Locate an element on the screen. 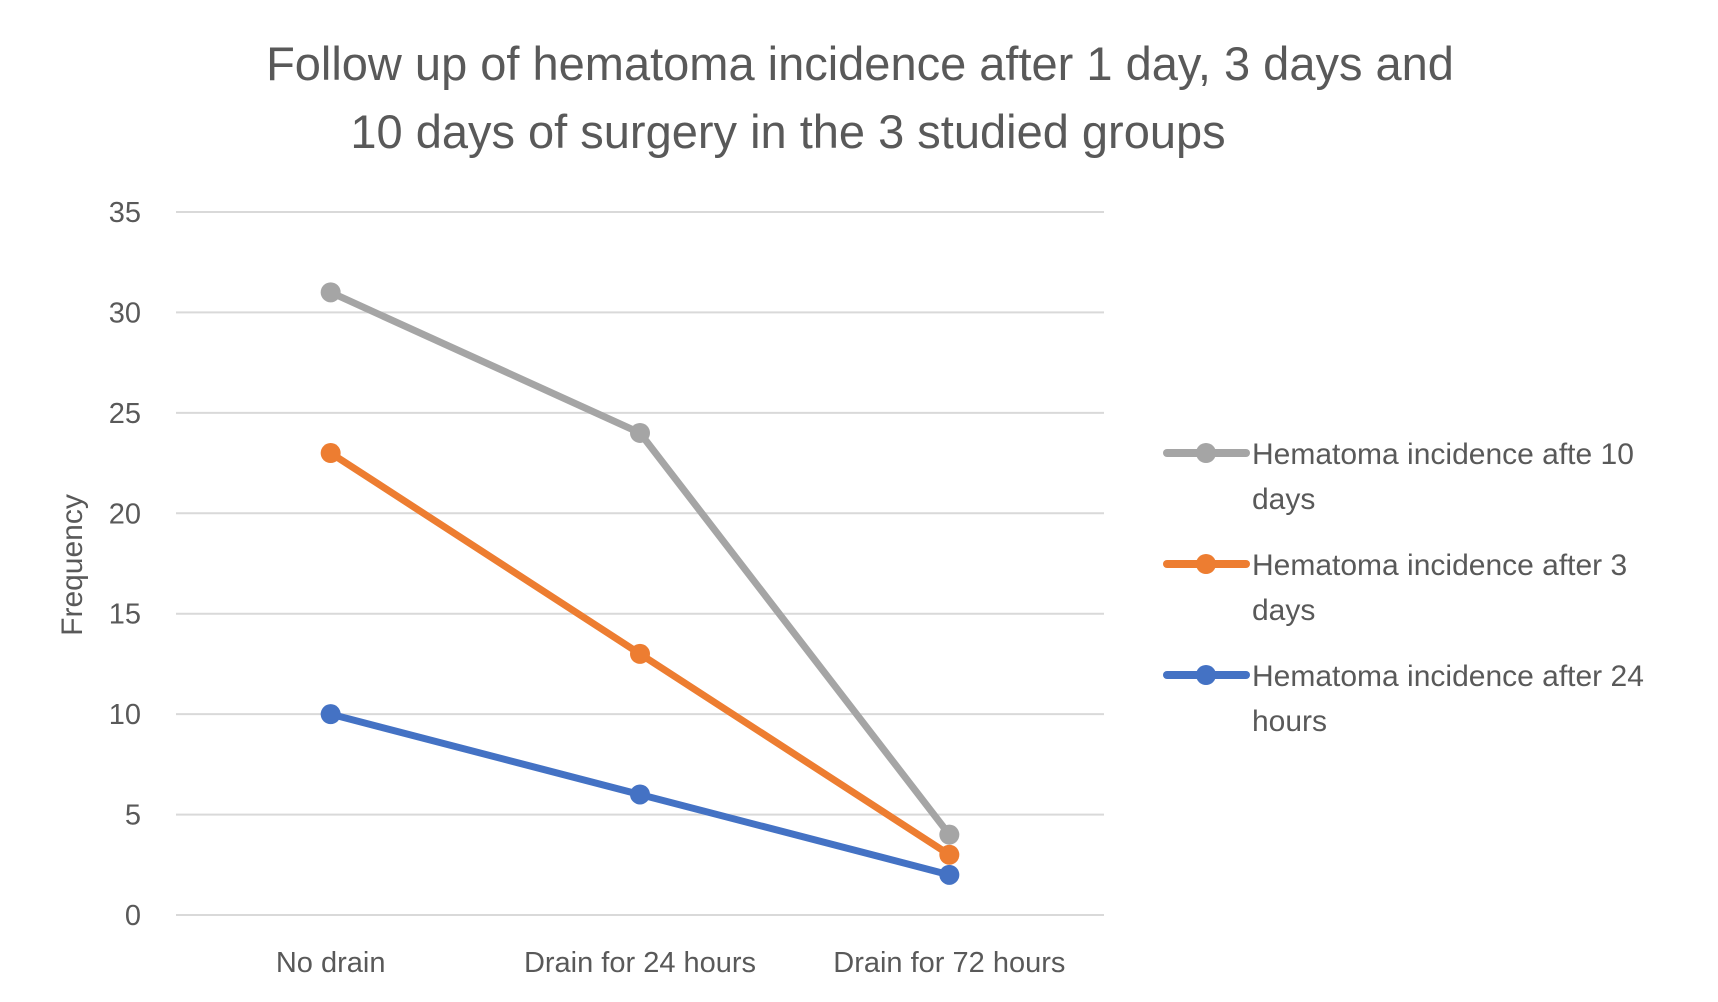 The height and width of the screenshot is (1002, 1718). legend-label: hours is located at coordinates (1289, 721).